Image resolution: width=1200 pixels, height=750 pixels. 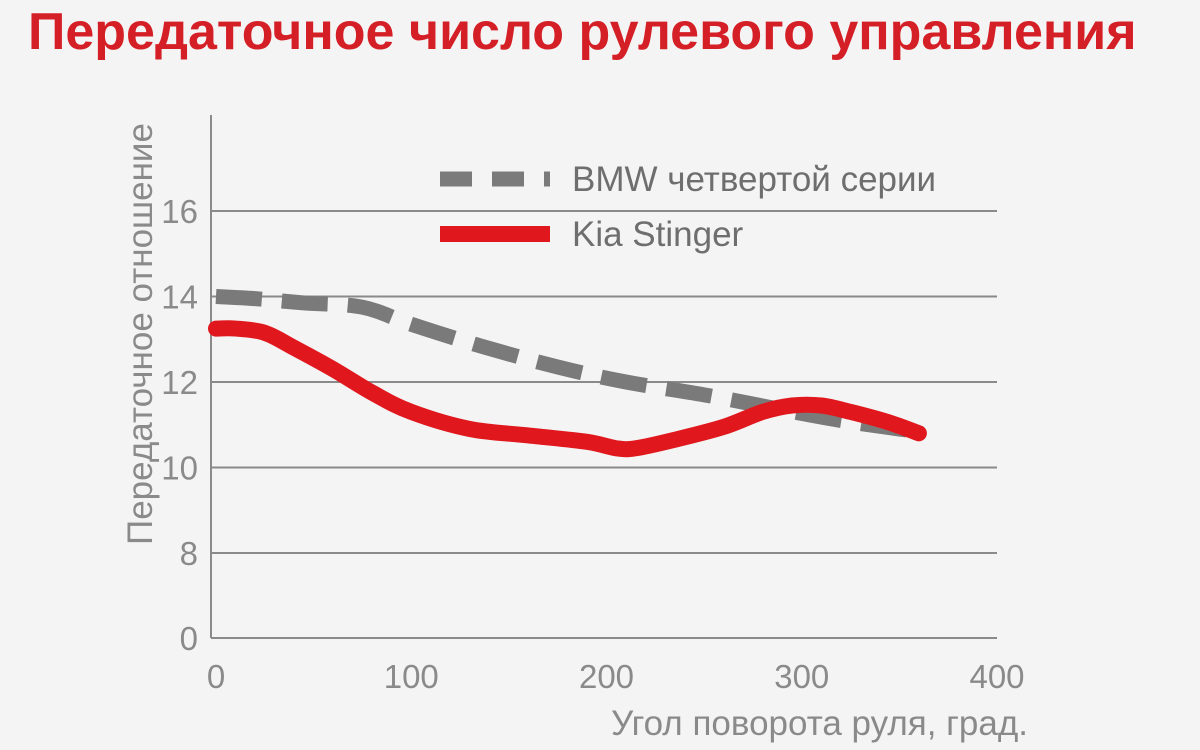 I want to click on y-tick-label: 16, so click(x=179, y=211).